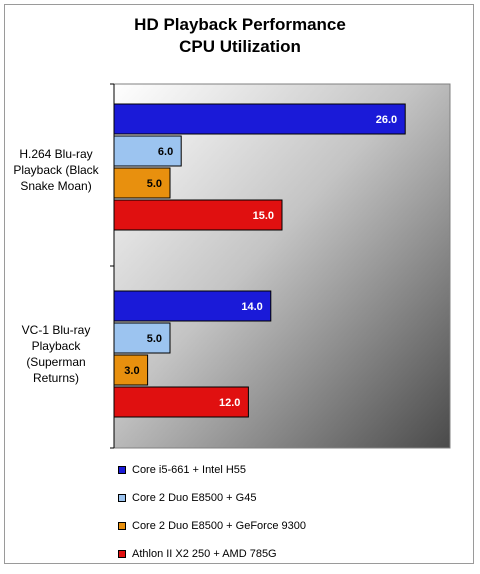  Describe the element at coordinates (251, 307) in the screenshot. I see `bar-value-label: 14.0` at that location.